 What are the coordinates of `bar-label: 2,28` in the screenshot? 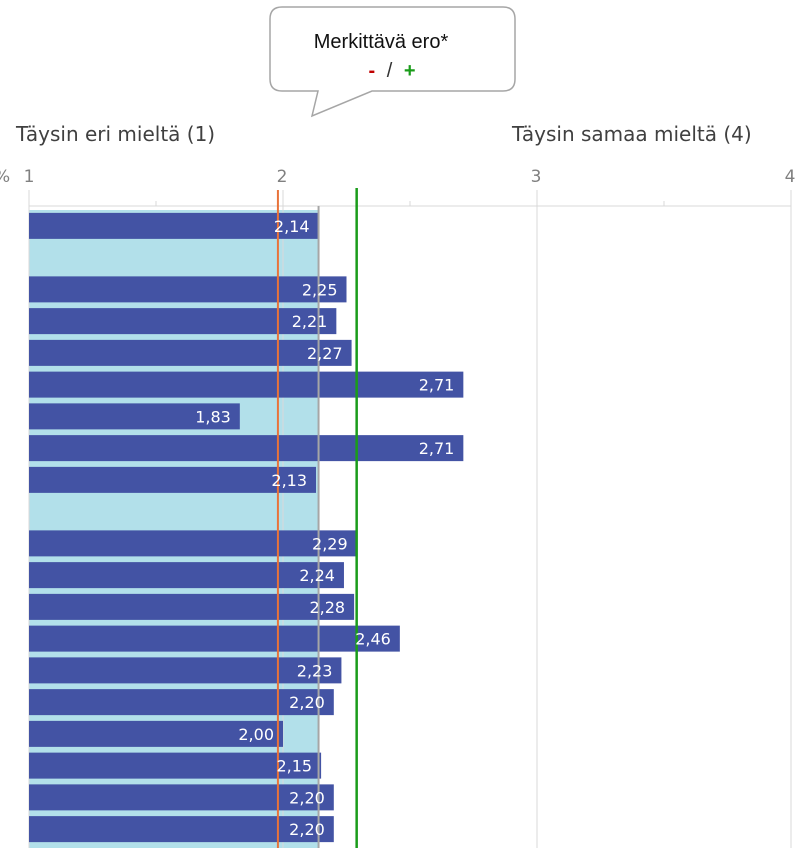 It's located at (327, 607).